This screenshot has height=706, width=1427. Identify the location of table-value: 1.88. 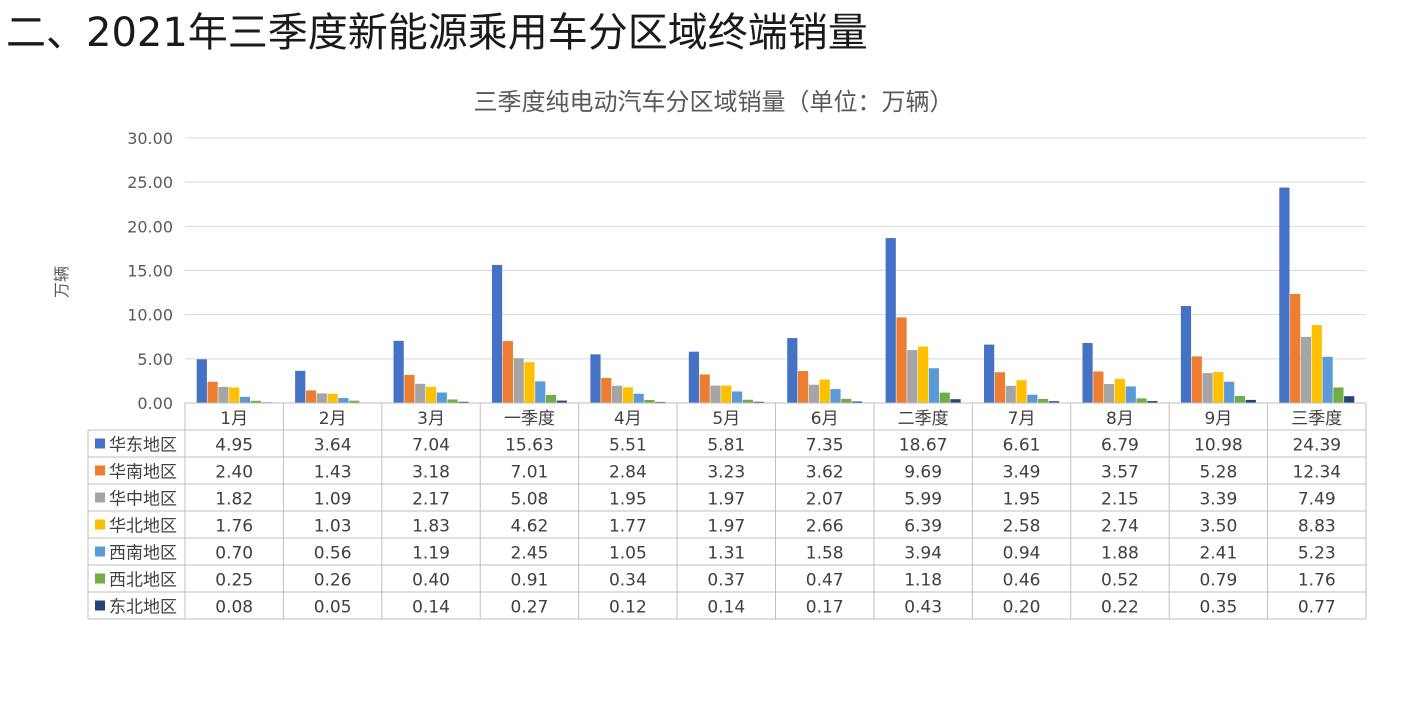
(1120, 554).